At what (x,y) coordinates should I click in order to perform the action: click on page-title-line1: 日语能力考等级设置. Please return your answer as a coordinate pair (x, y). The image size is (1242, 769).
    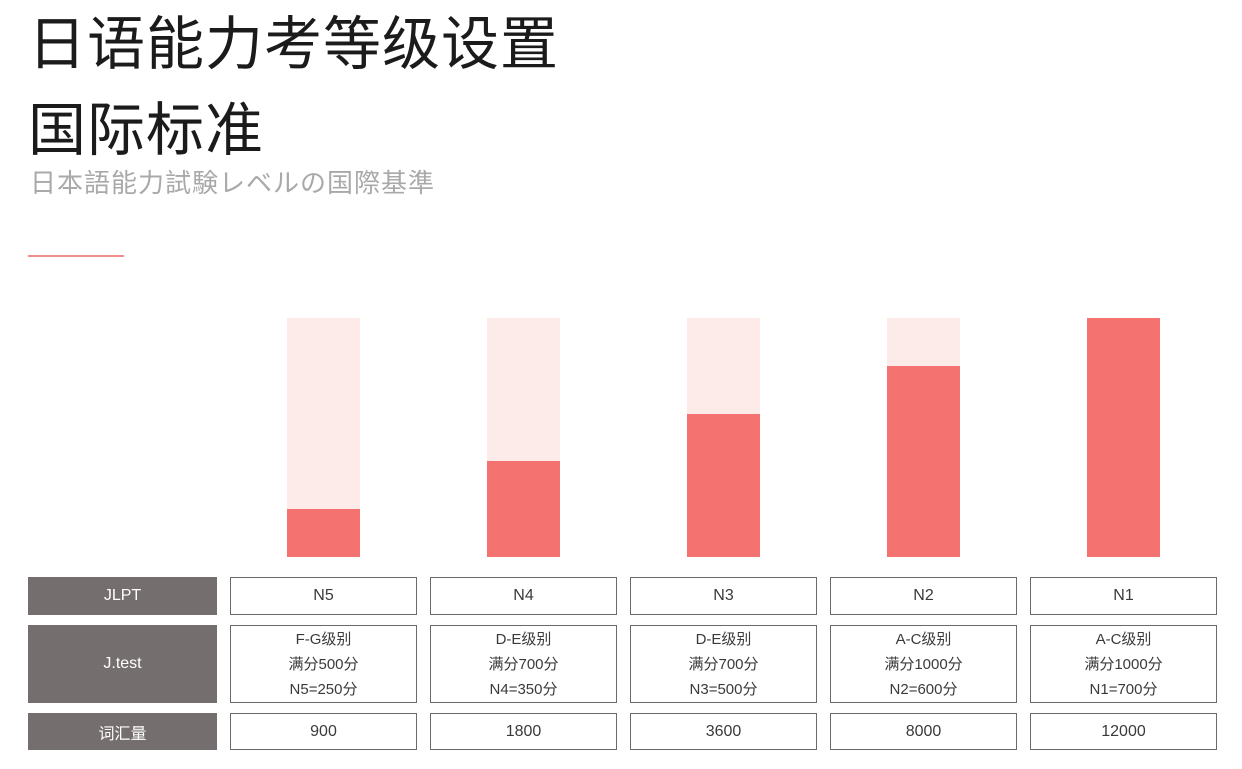
    Looking at the image, I should click on (294, 44).